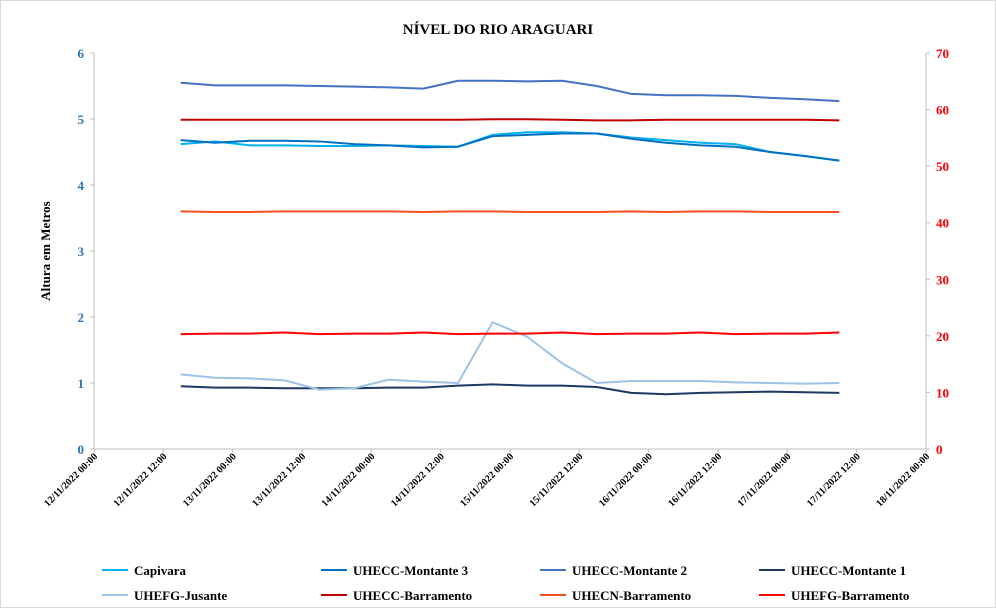  I want to click on y-tick-label: 5, so click(81, 119).